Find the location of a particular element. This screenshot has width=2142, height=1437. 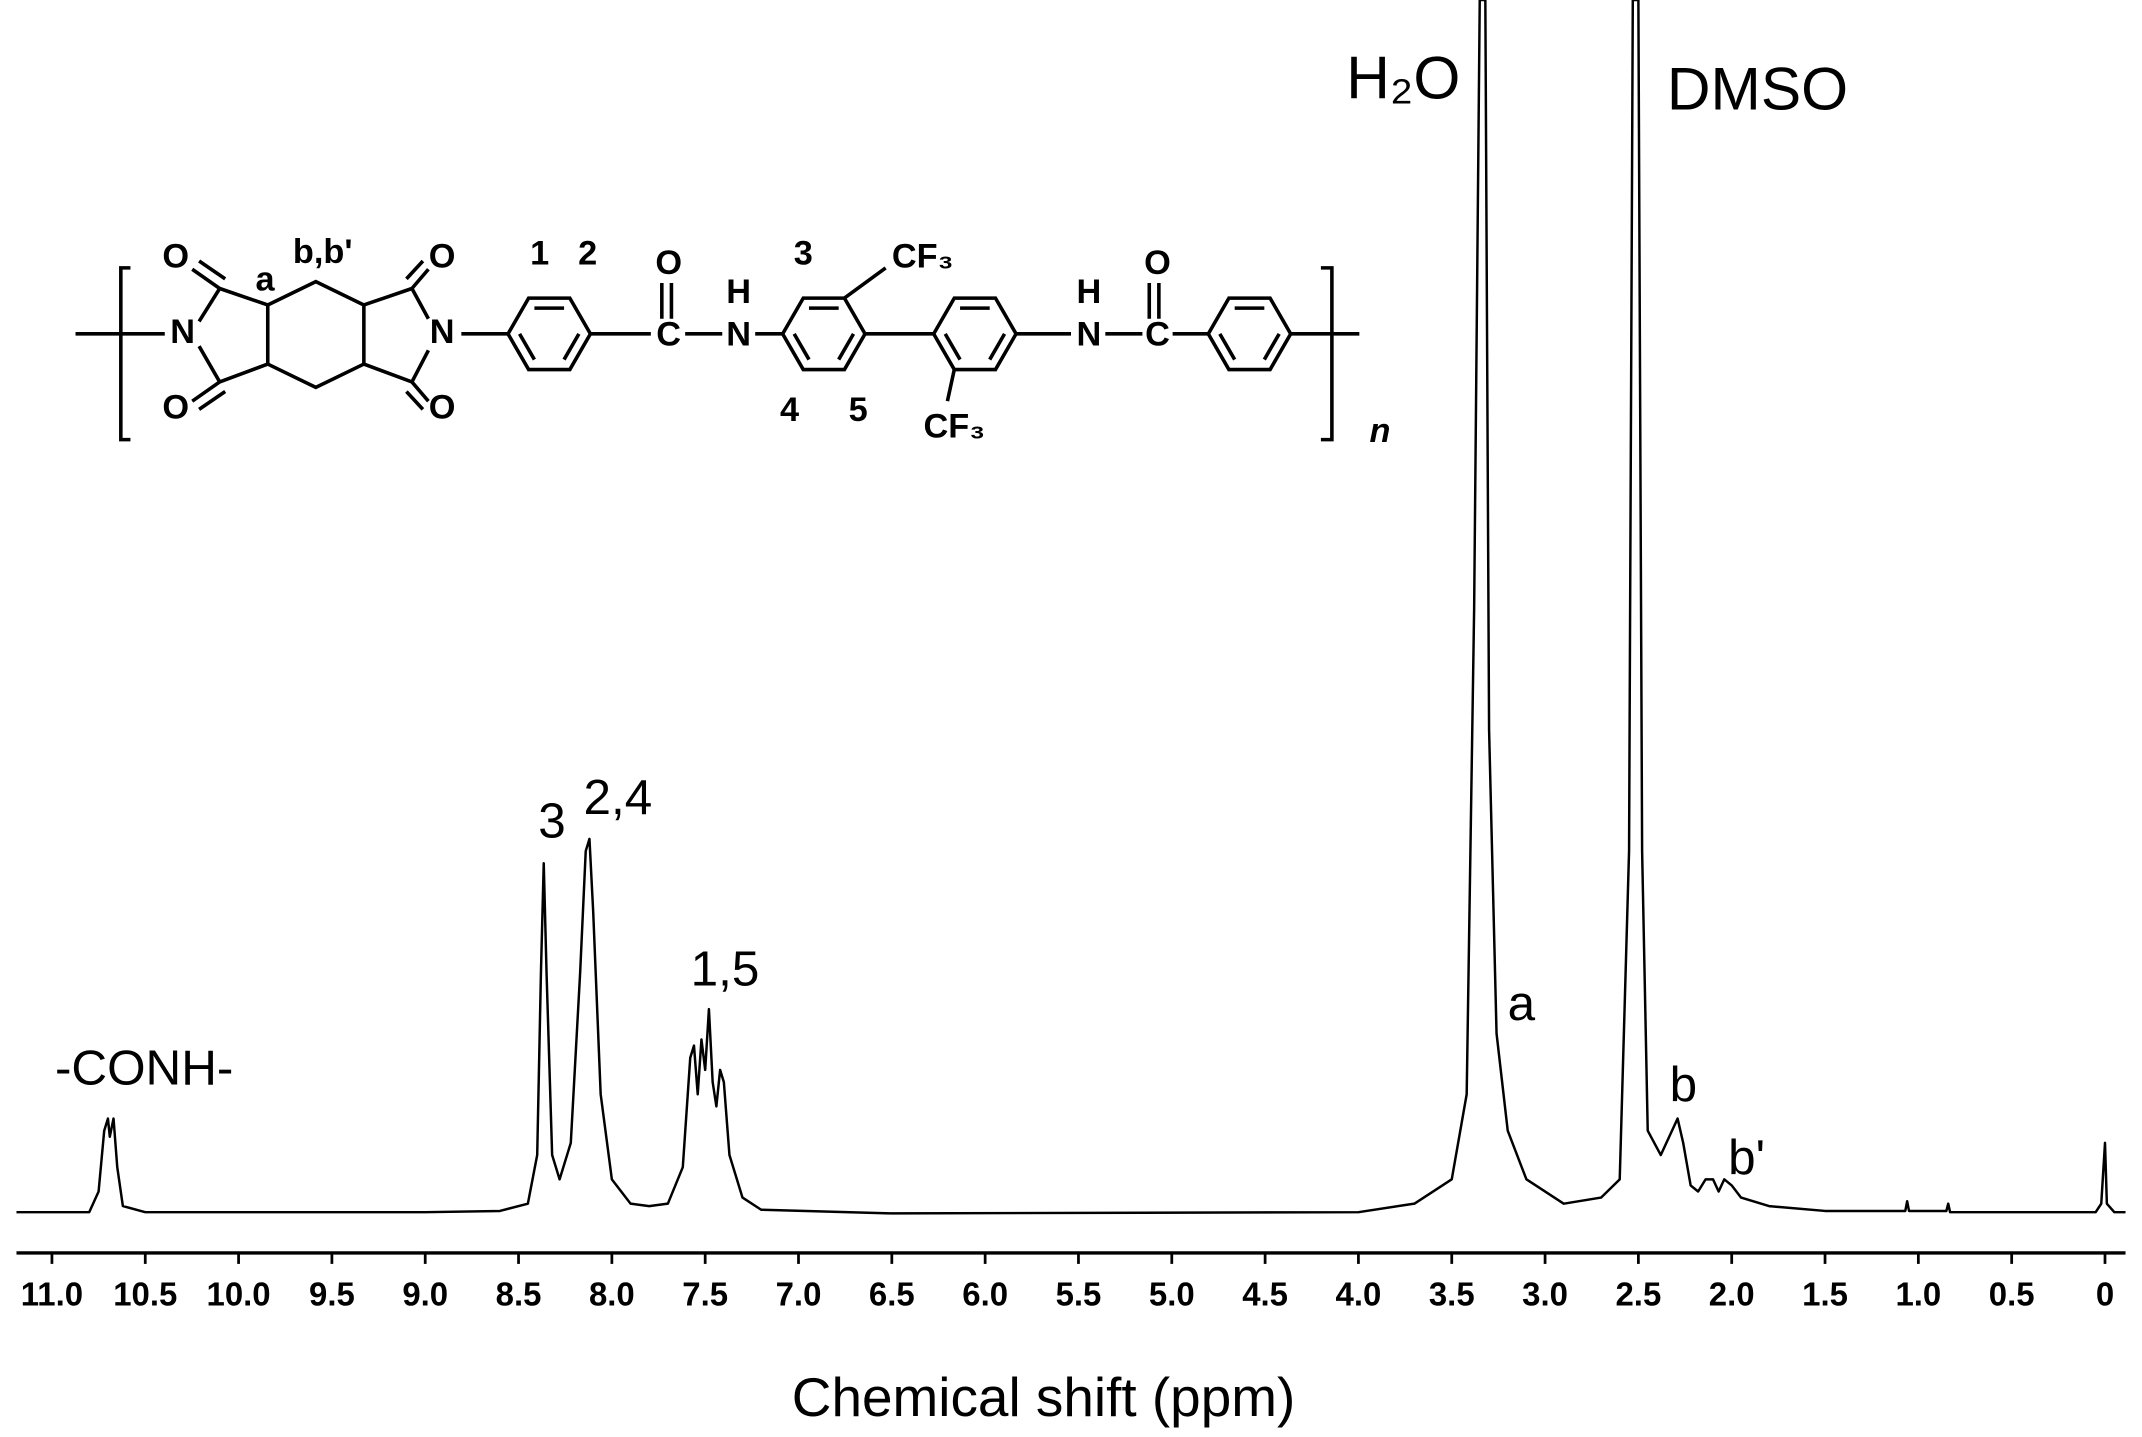

x-axis-label: Chemical shift (ppm) is located at coordinates (1043, 1397).